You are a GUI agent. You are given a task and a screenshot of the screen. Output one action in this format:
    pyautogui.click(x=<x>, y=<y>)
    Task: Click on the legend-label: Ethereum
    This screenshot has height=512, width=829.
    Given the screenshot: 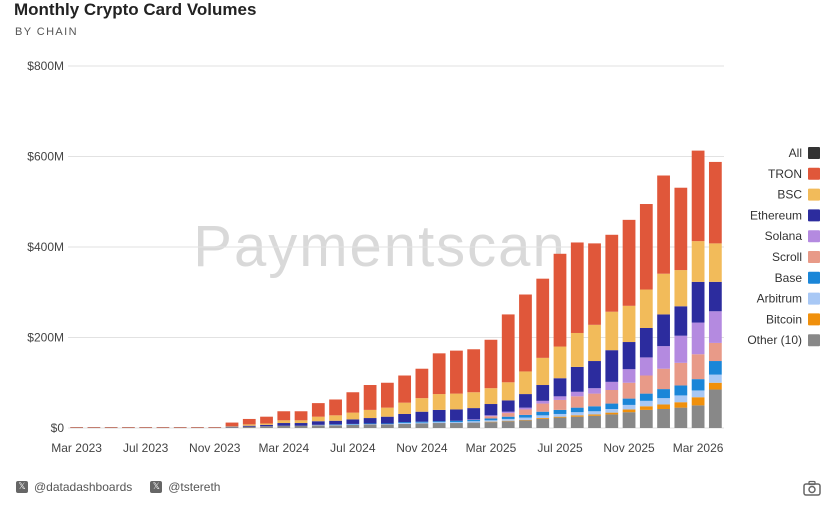 What is the action you would take?
    pyautogui.click(x=776, y=215)
    